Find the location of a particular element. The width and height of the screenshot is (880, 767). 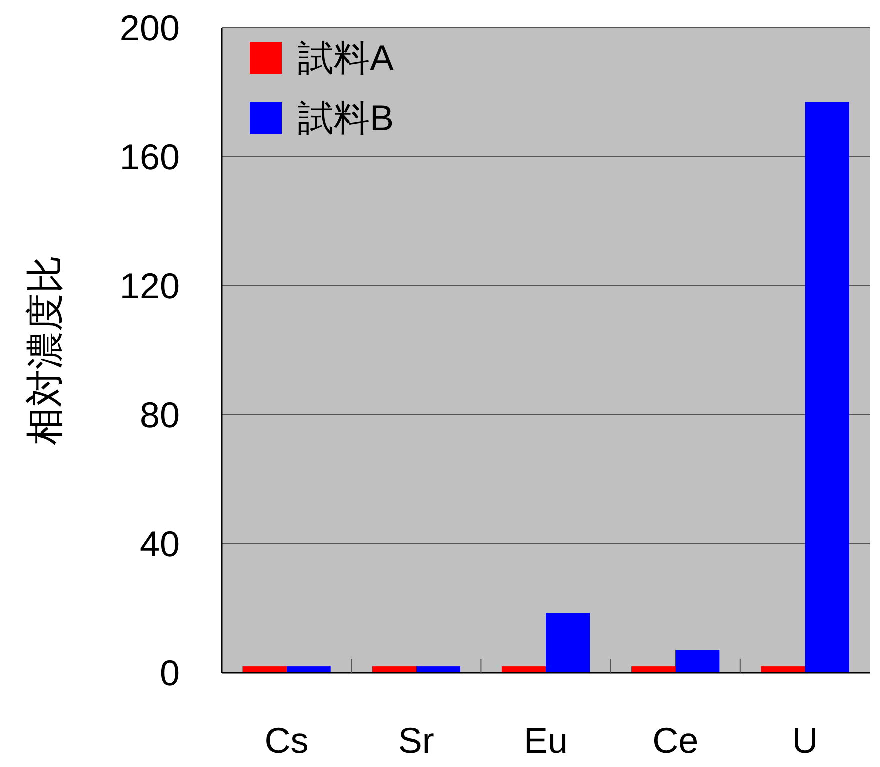

x-tick-label: Cs is located at coordinates (286, 740).